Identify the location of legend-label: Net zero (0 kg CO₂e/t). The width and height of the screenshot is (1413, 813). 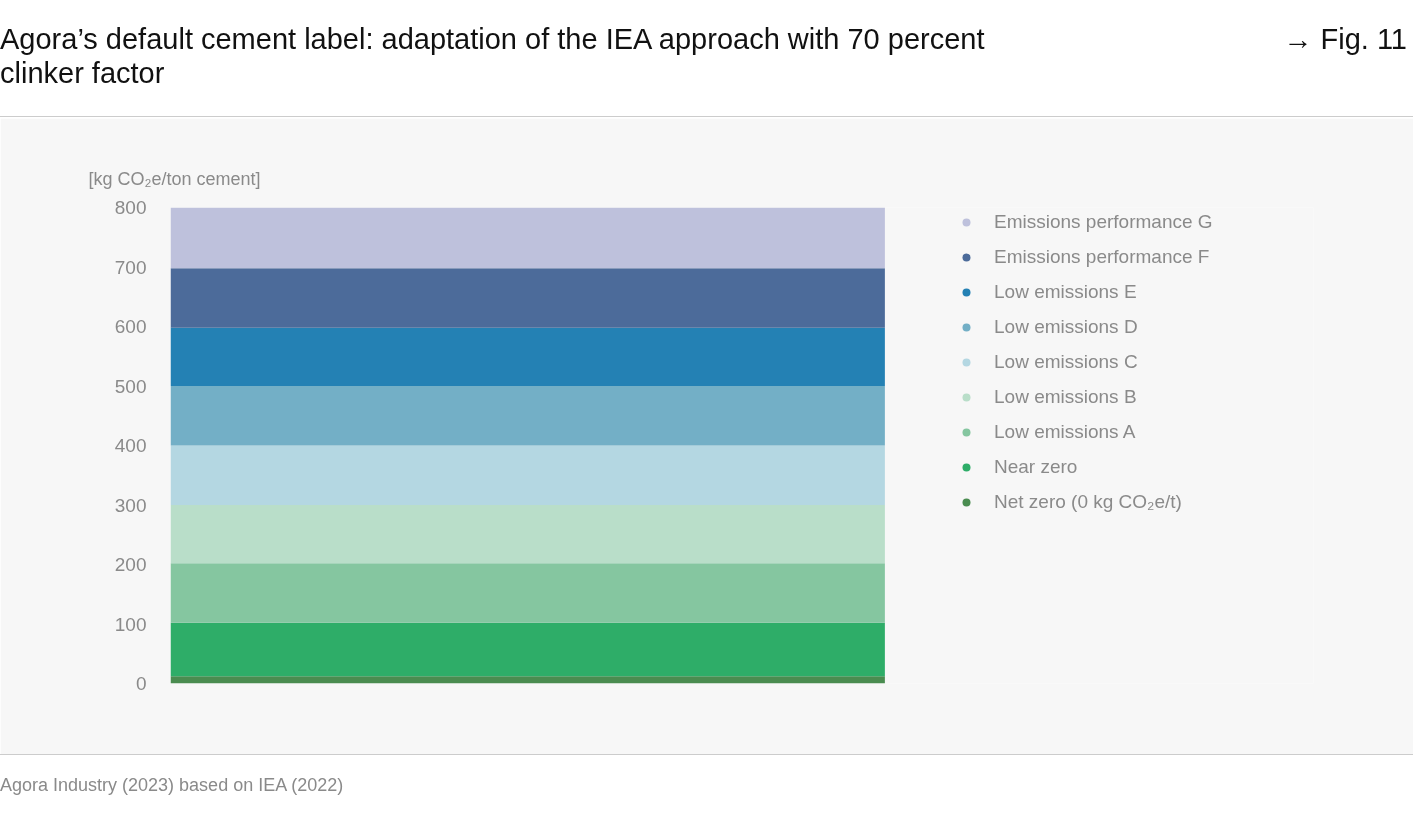
(1088, 502).